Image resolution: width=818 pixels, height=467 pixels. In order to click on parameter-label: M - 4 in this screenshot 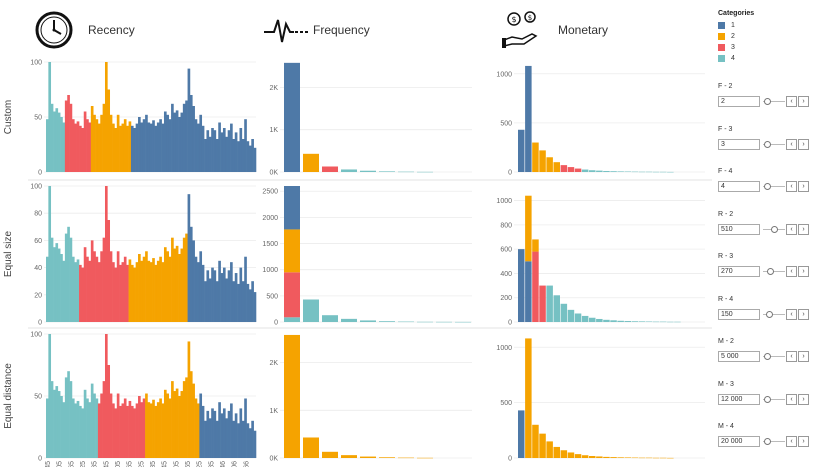, I will do `click(726, 426)`.